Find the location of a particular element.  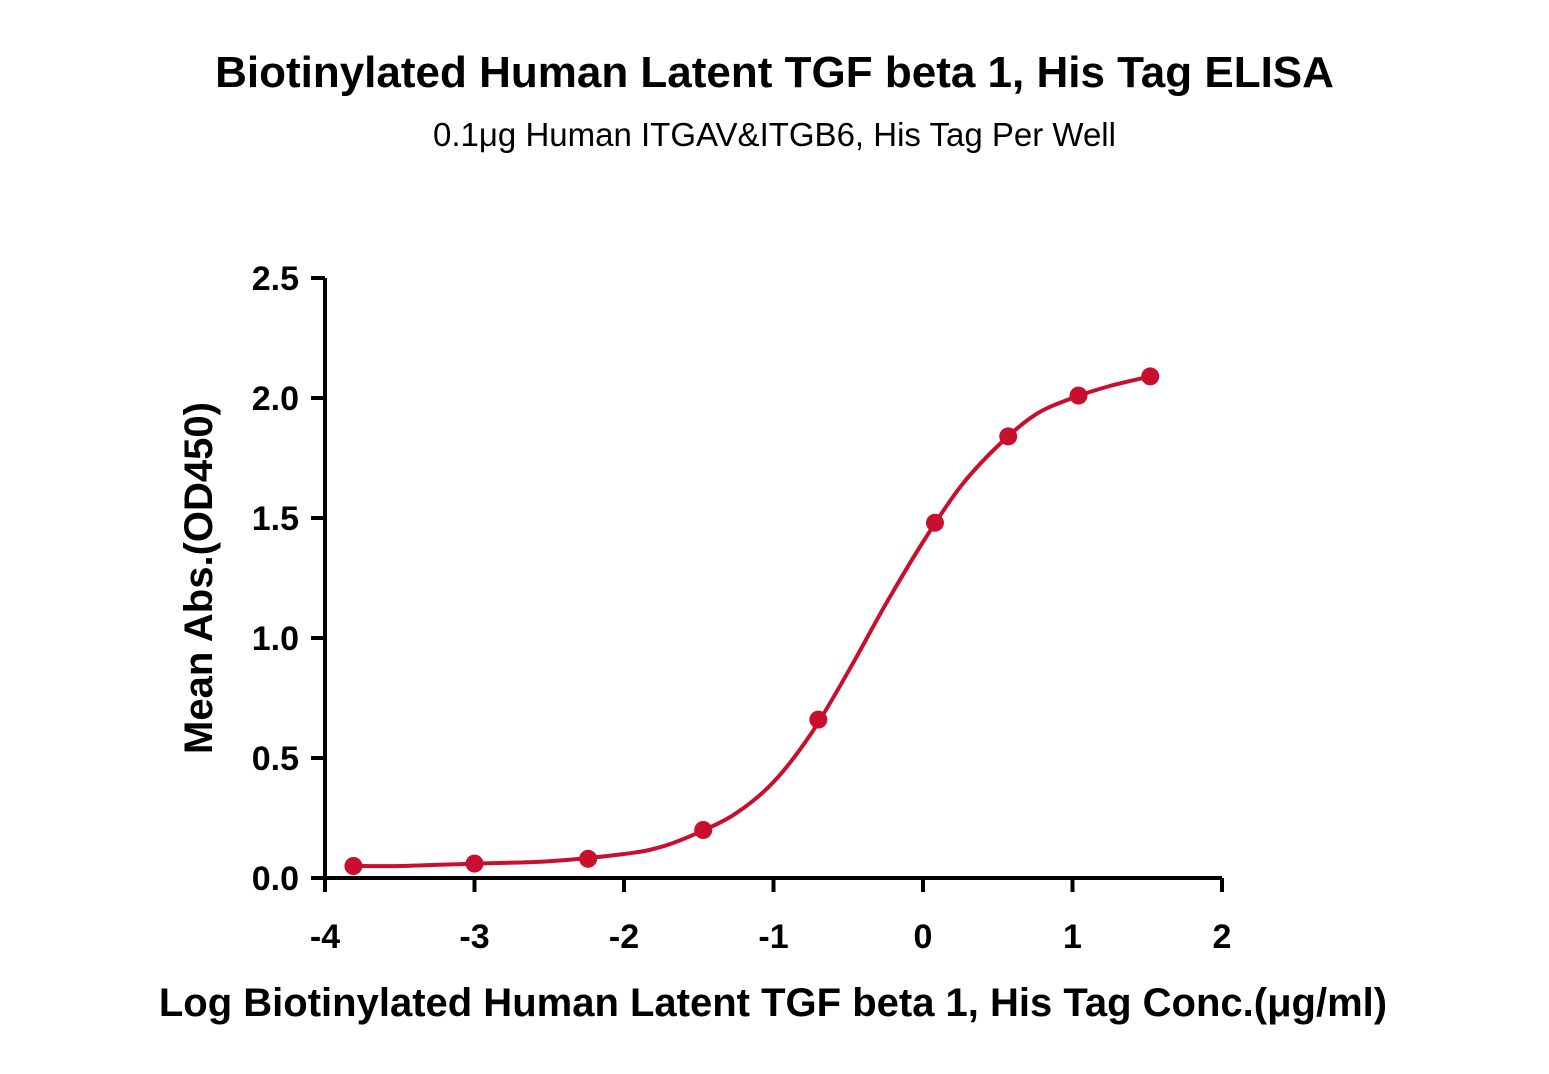

y-axis-ticks: 0.0 0.5 1.0 1.5 2.0 2.5 is located at coordinates (288, 579).